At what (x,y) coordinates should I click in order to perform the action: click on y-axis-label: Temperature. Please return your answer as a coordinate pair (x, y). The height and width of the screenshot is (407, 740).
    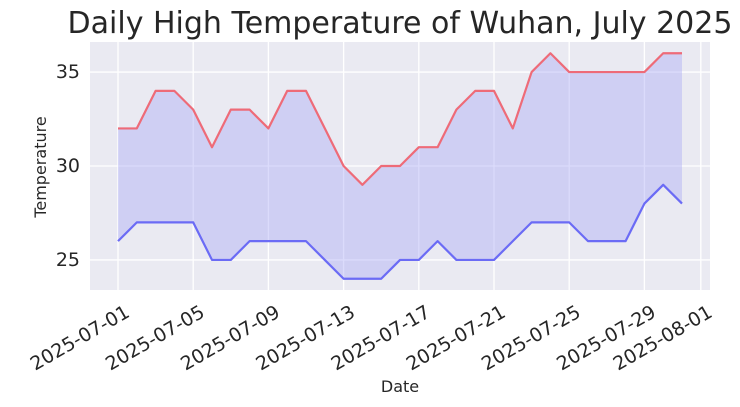
    Looking at the image, I should click on (40, 167).